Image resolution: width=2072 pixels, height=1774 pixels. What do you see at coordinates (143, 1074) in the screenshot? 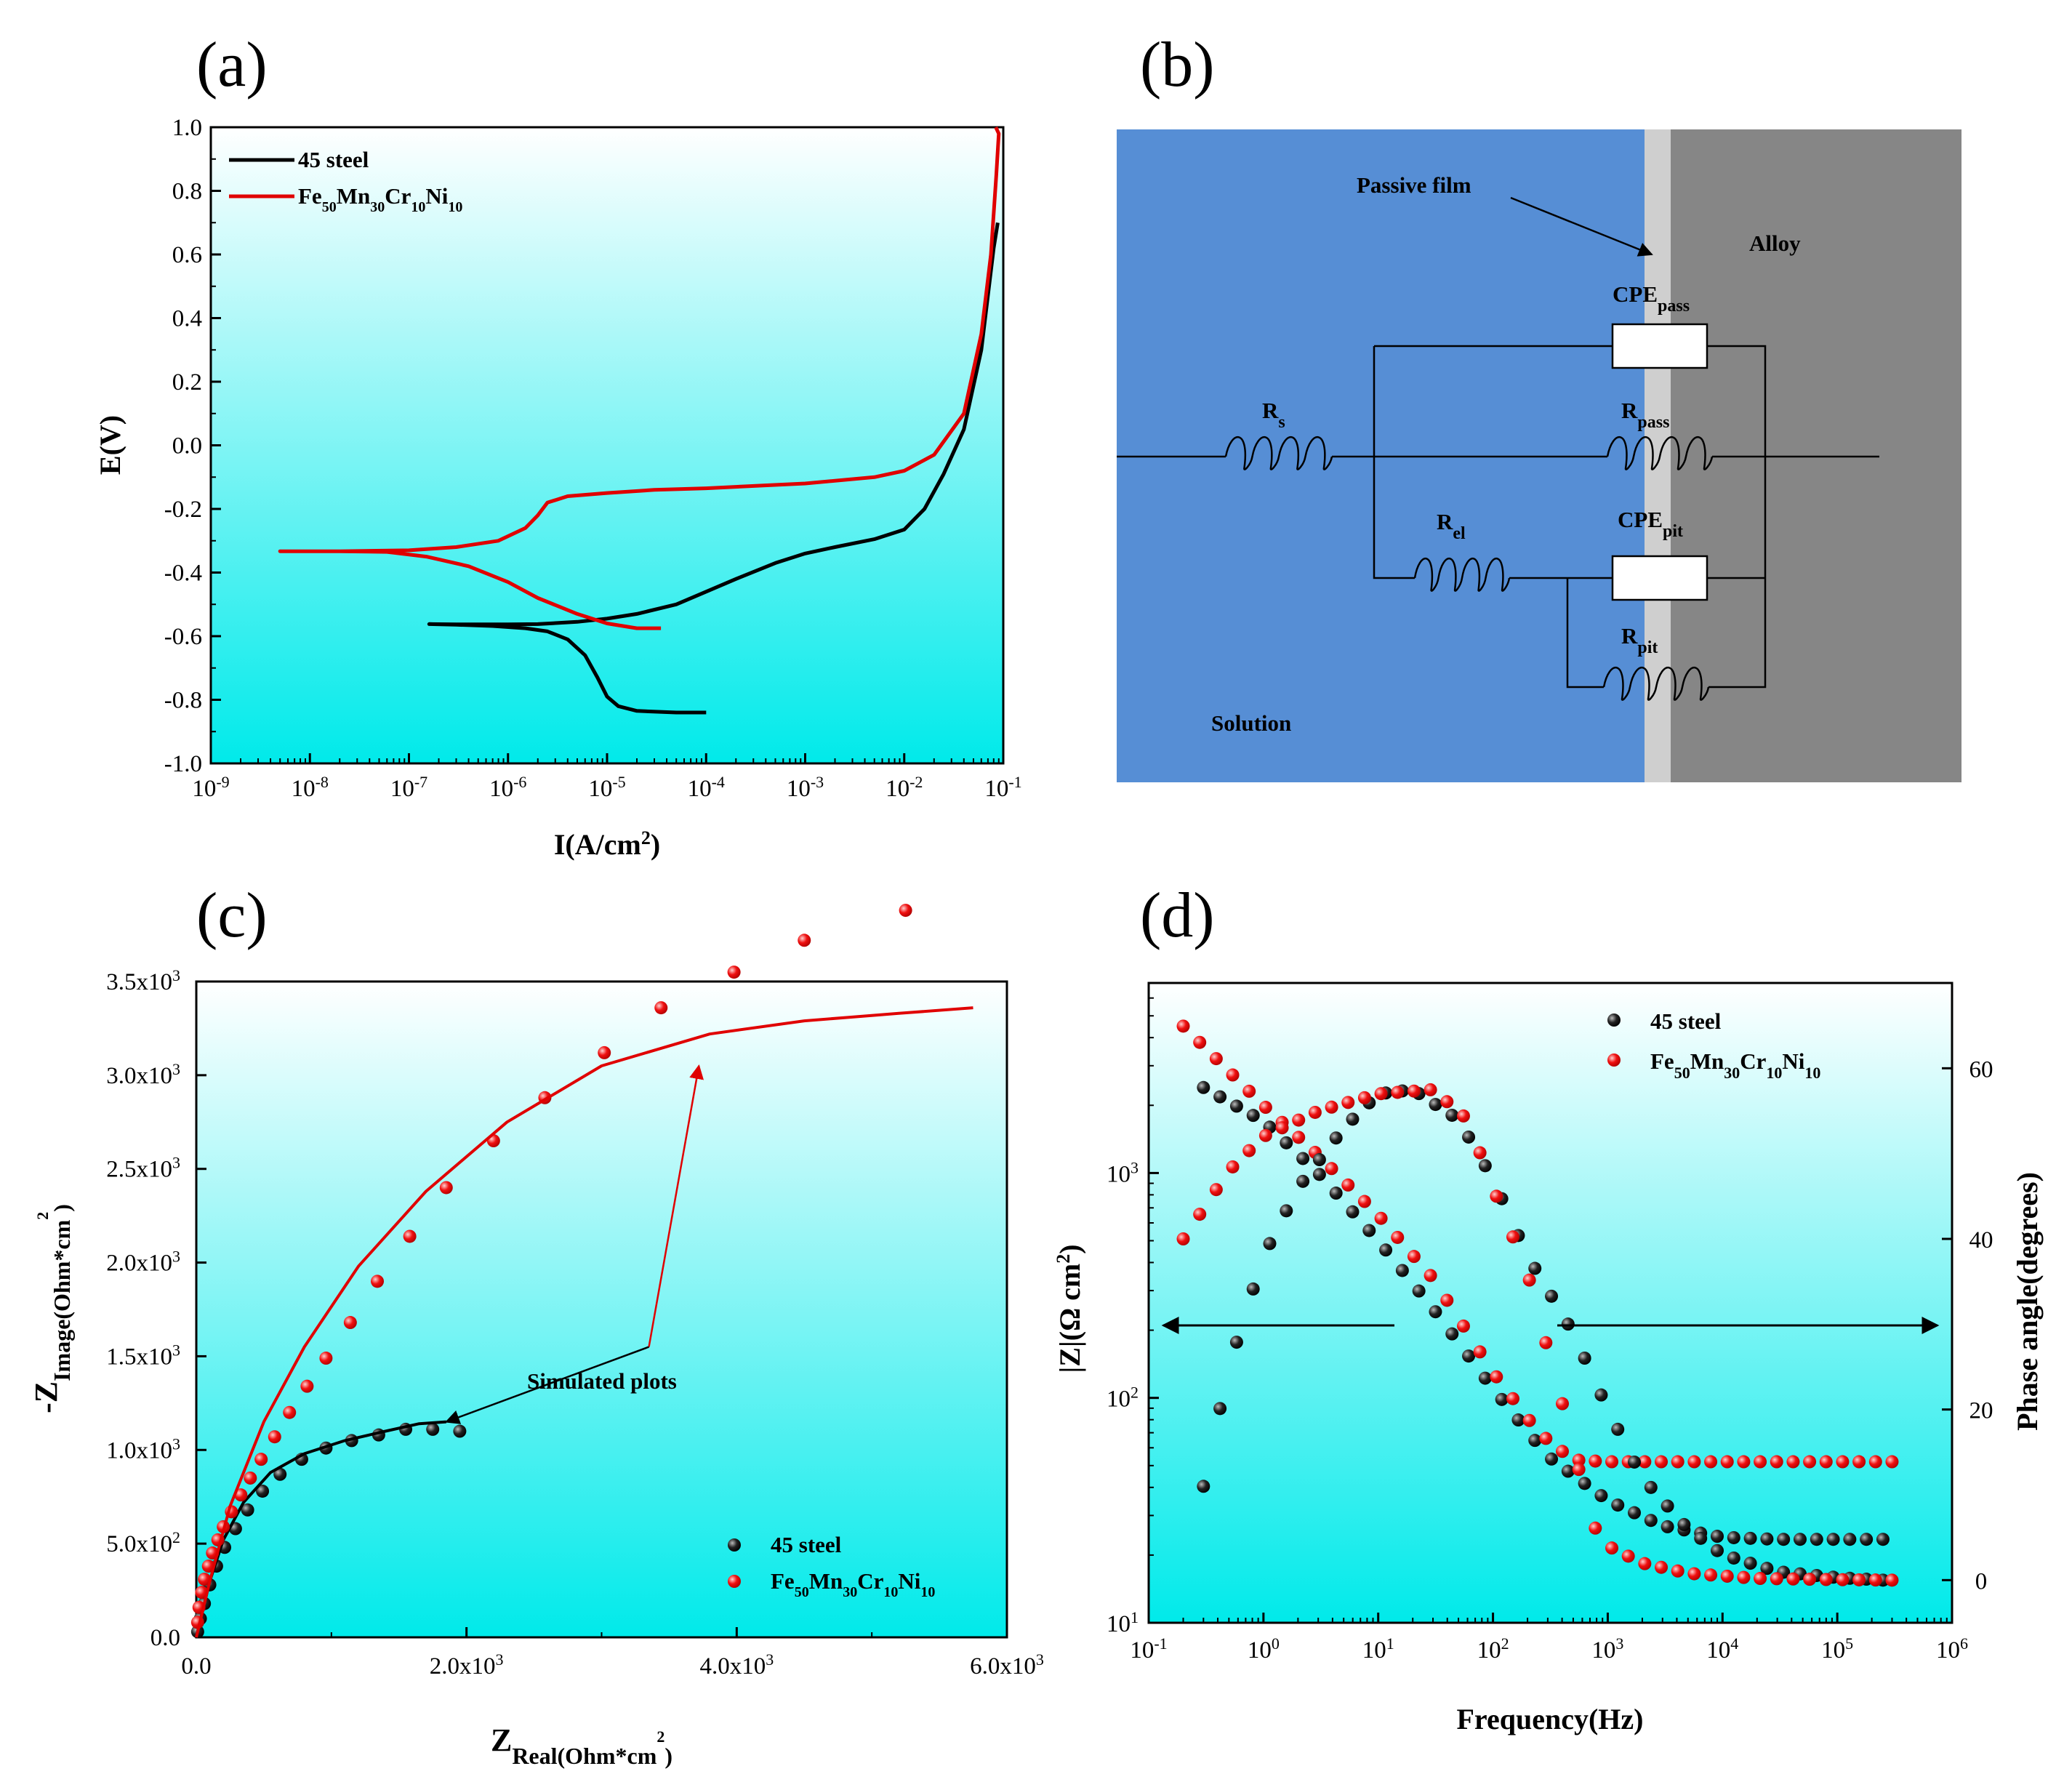
I see `y-tick-label-c: 3.0x10³` at bounding box center [143, 1074].